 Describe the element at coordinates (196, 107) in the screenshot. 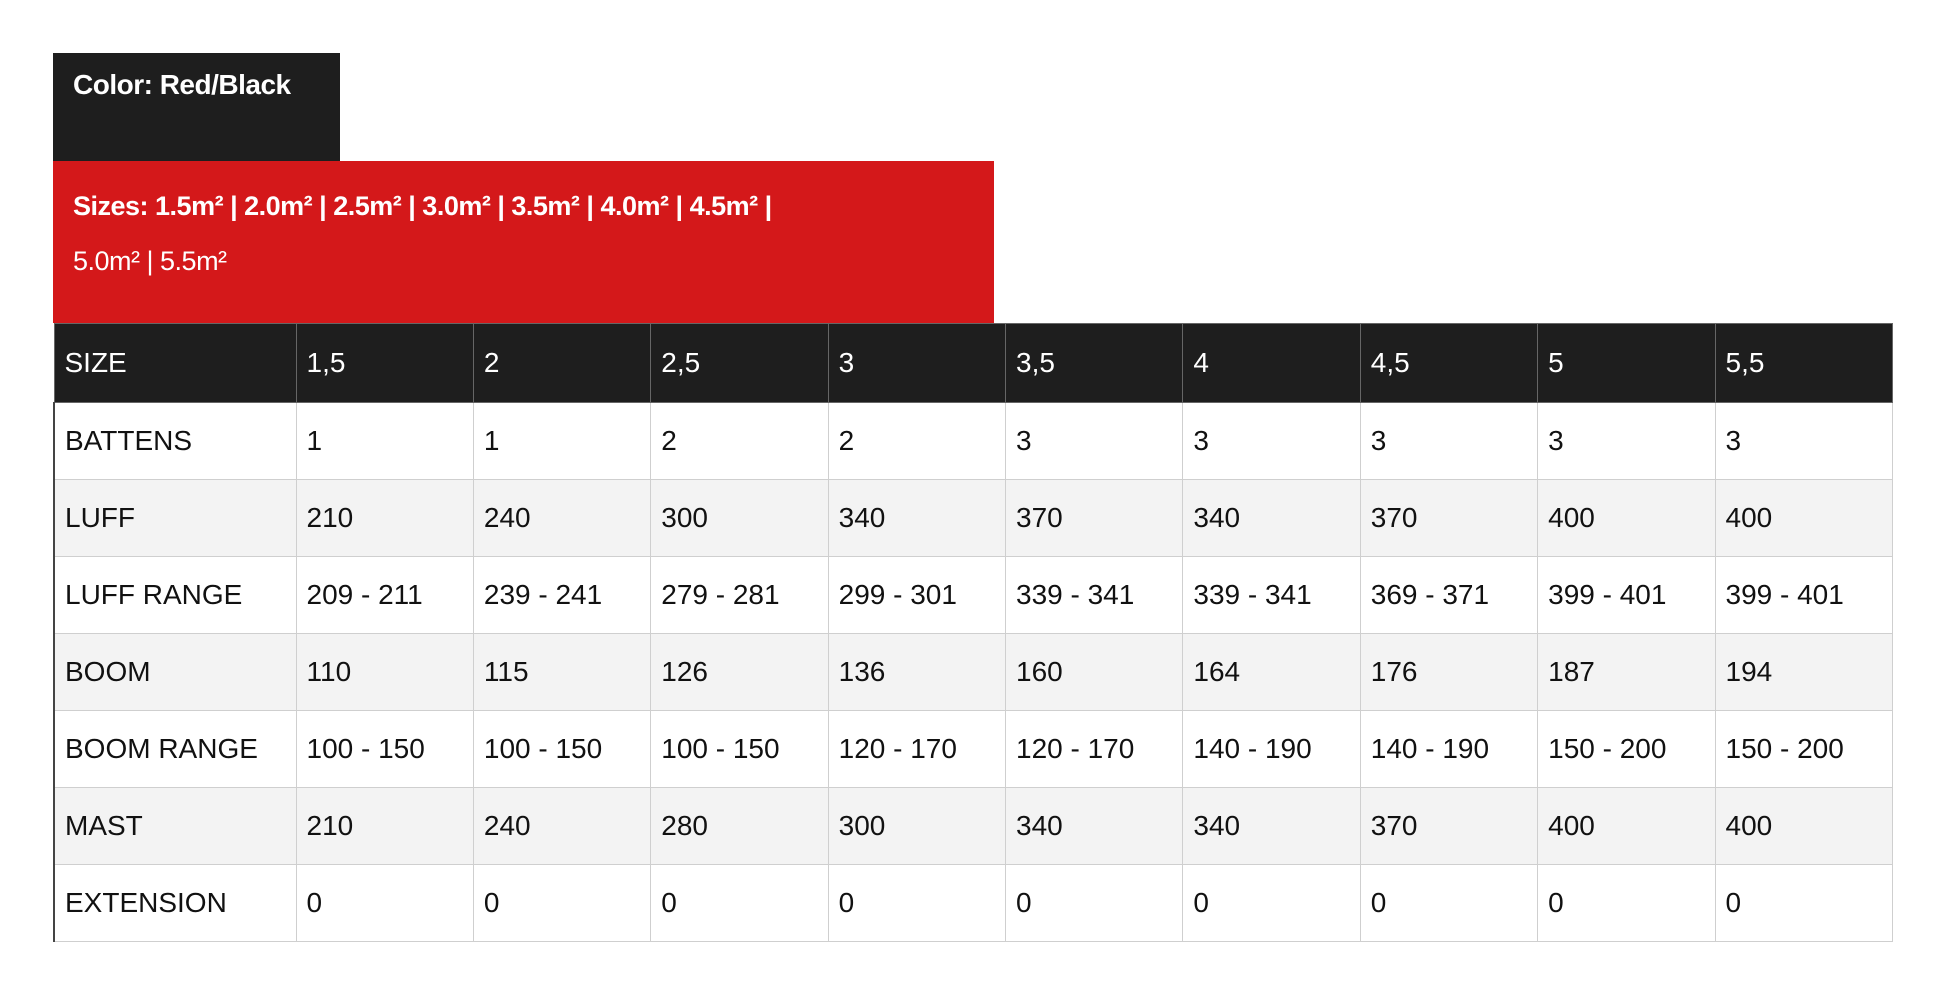

I see `color-label-box: Color: Red/Black` at that location.